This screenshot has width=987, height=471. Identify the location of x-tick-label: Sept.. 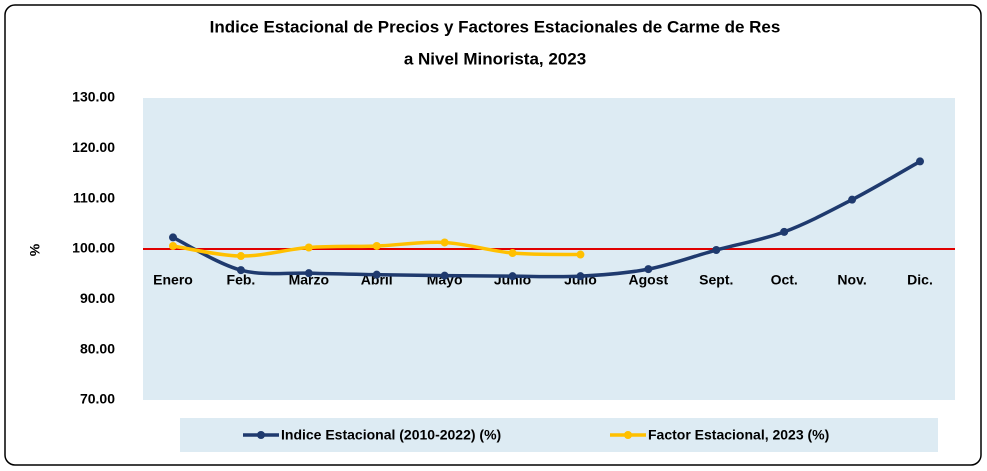
(716, 280).